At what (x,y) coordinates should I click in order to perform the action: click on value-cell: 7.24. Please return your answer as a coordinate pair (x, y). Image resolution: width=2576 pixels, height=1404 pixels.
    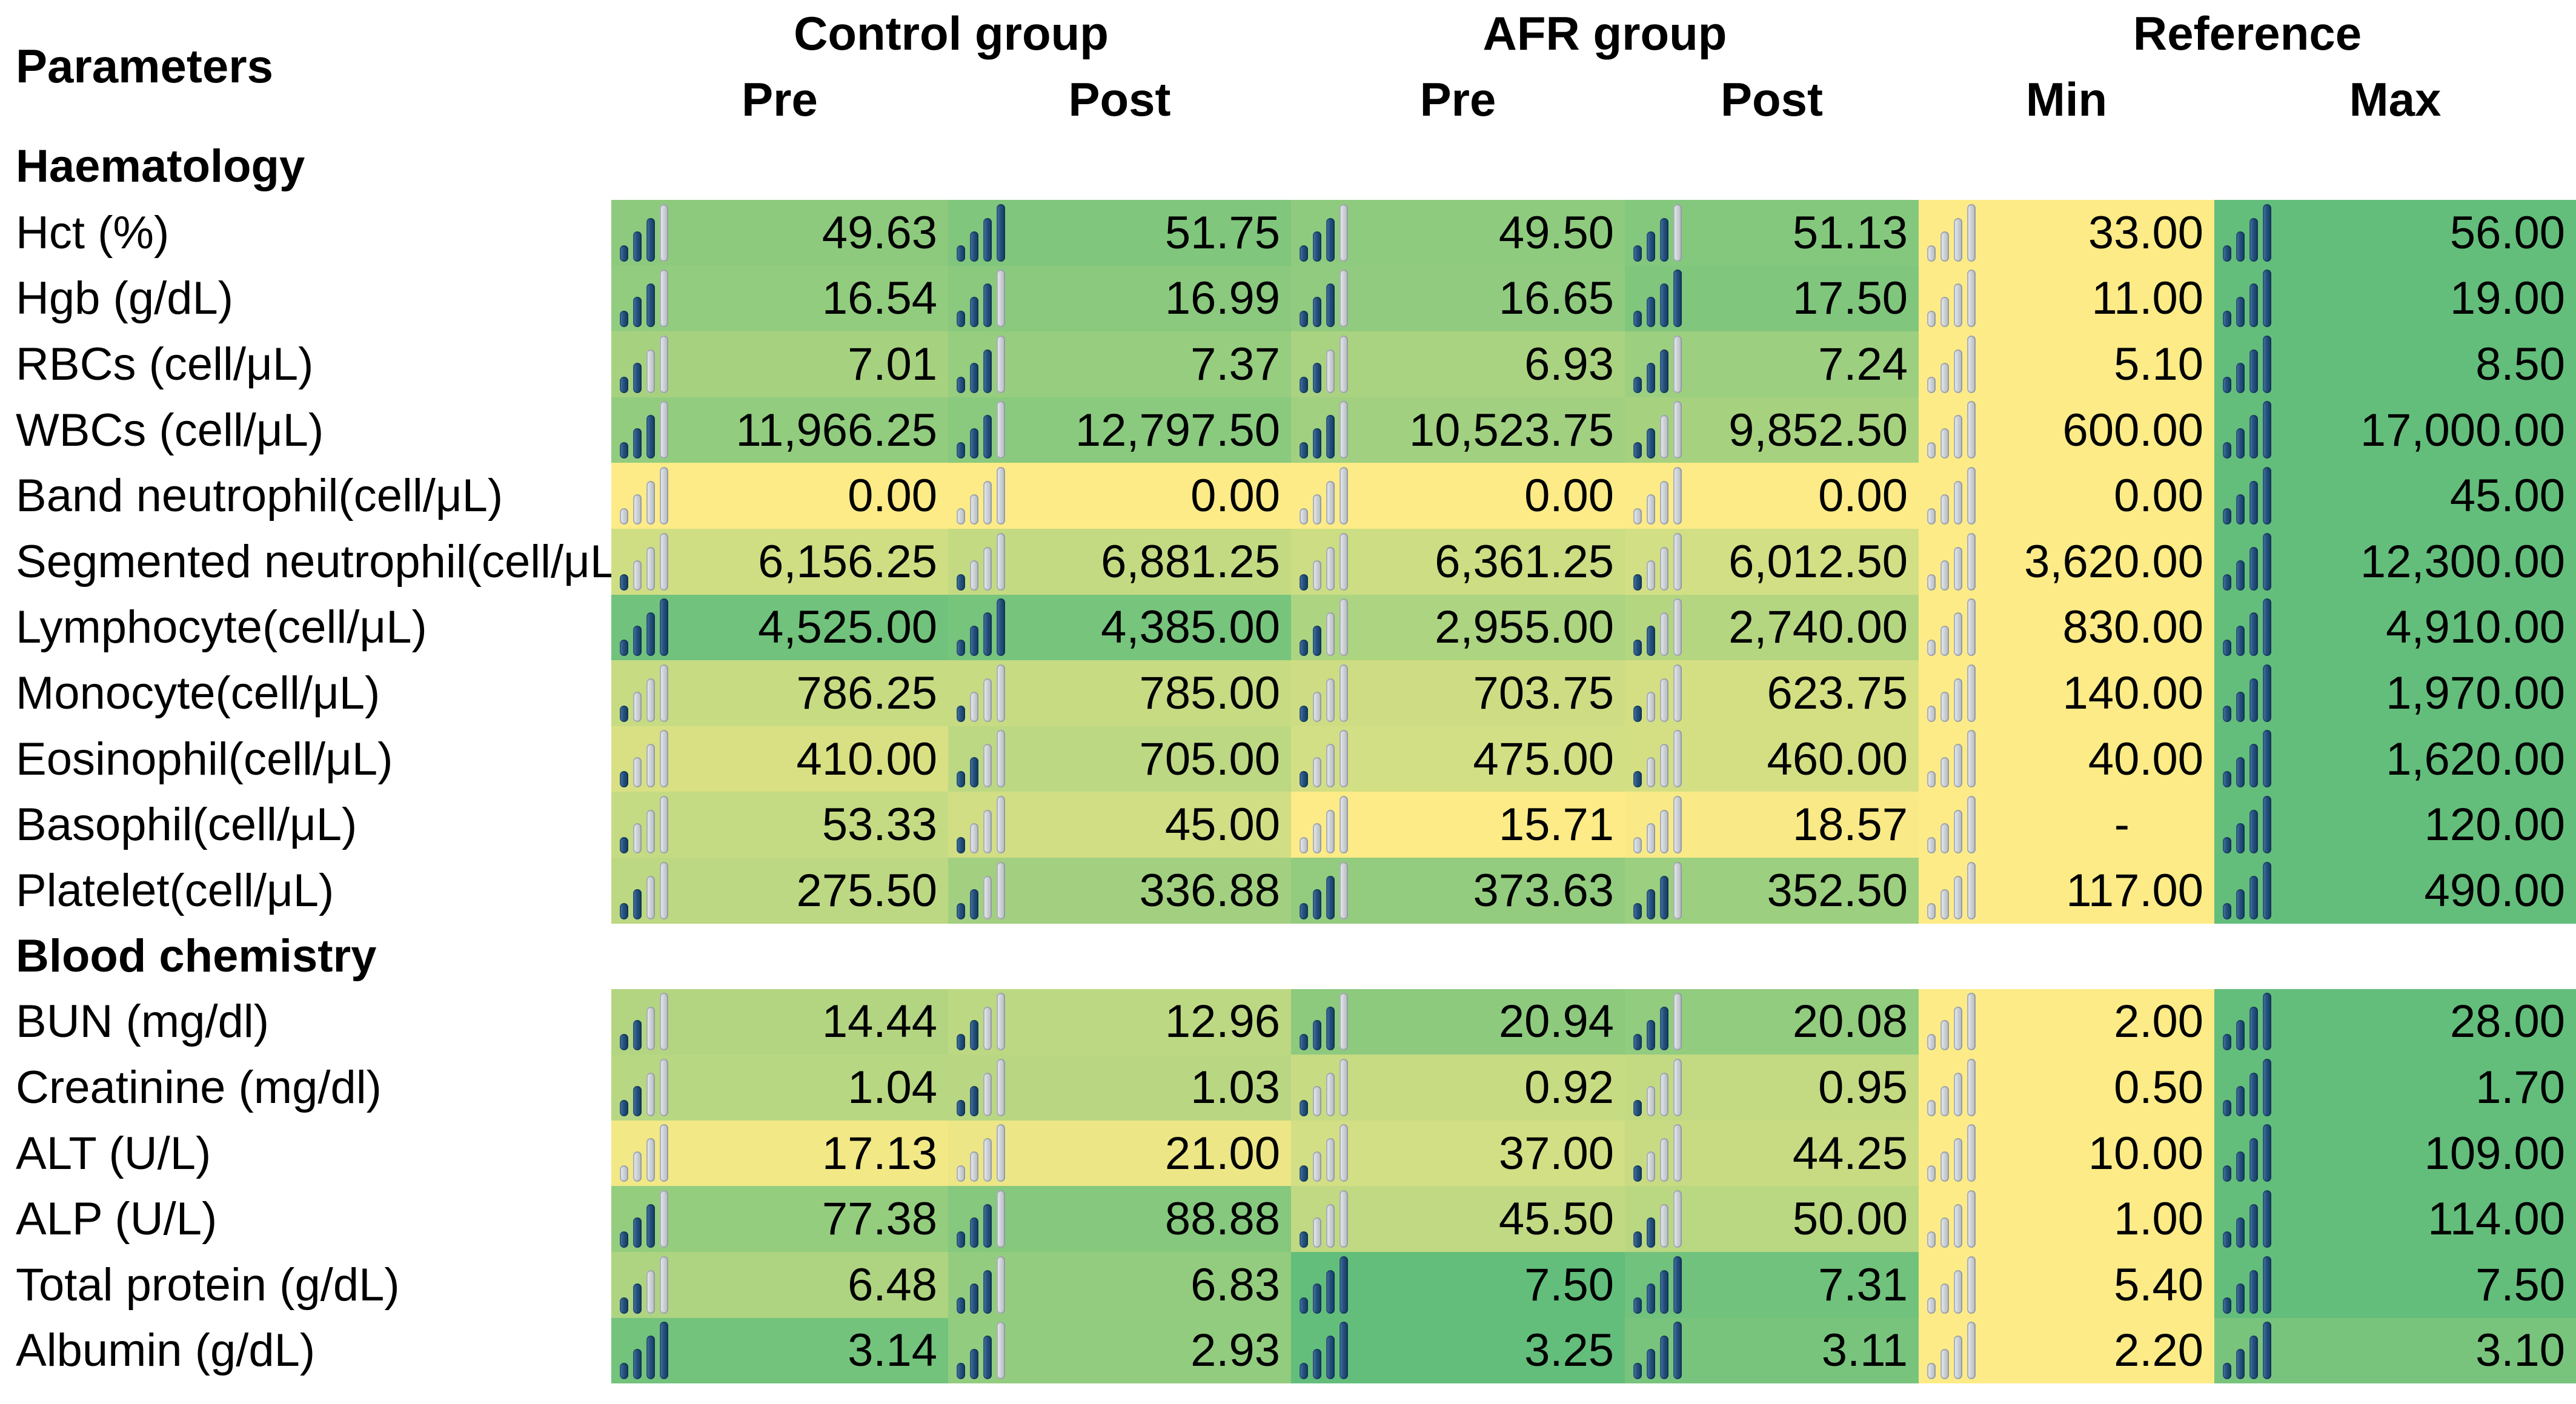
    Looking at the image, I should click on (1772, 364).